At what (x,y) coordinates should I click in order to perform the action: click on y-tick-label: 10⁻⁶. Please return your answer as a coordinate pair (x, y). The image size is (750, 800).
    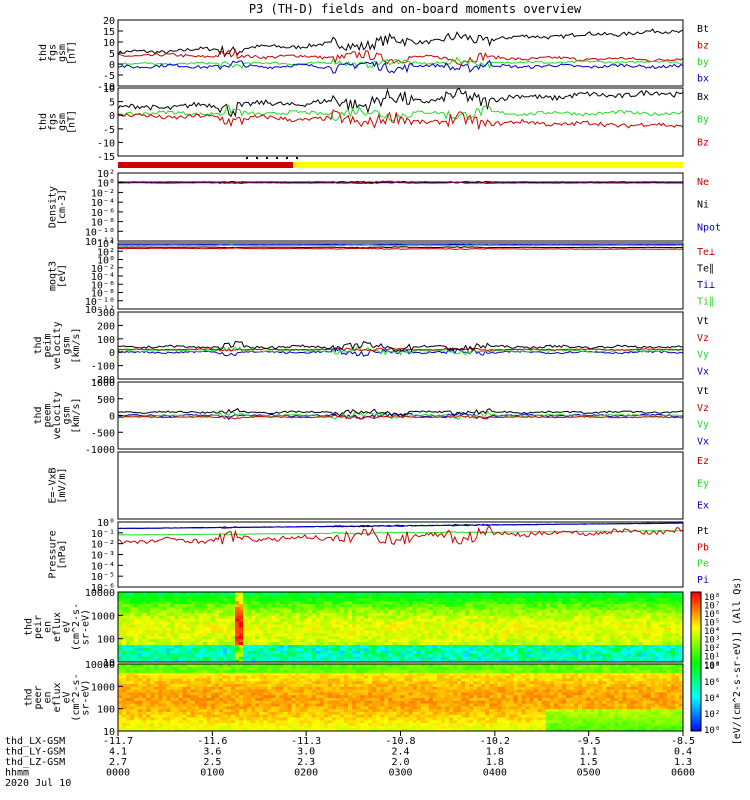
    Looking at the image, I should click on (103, 213).